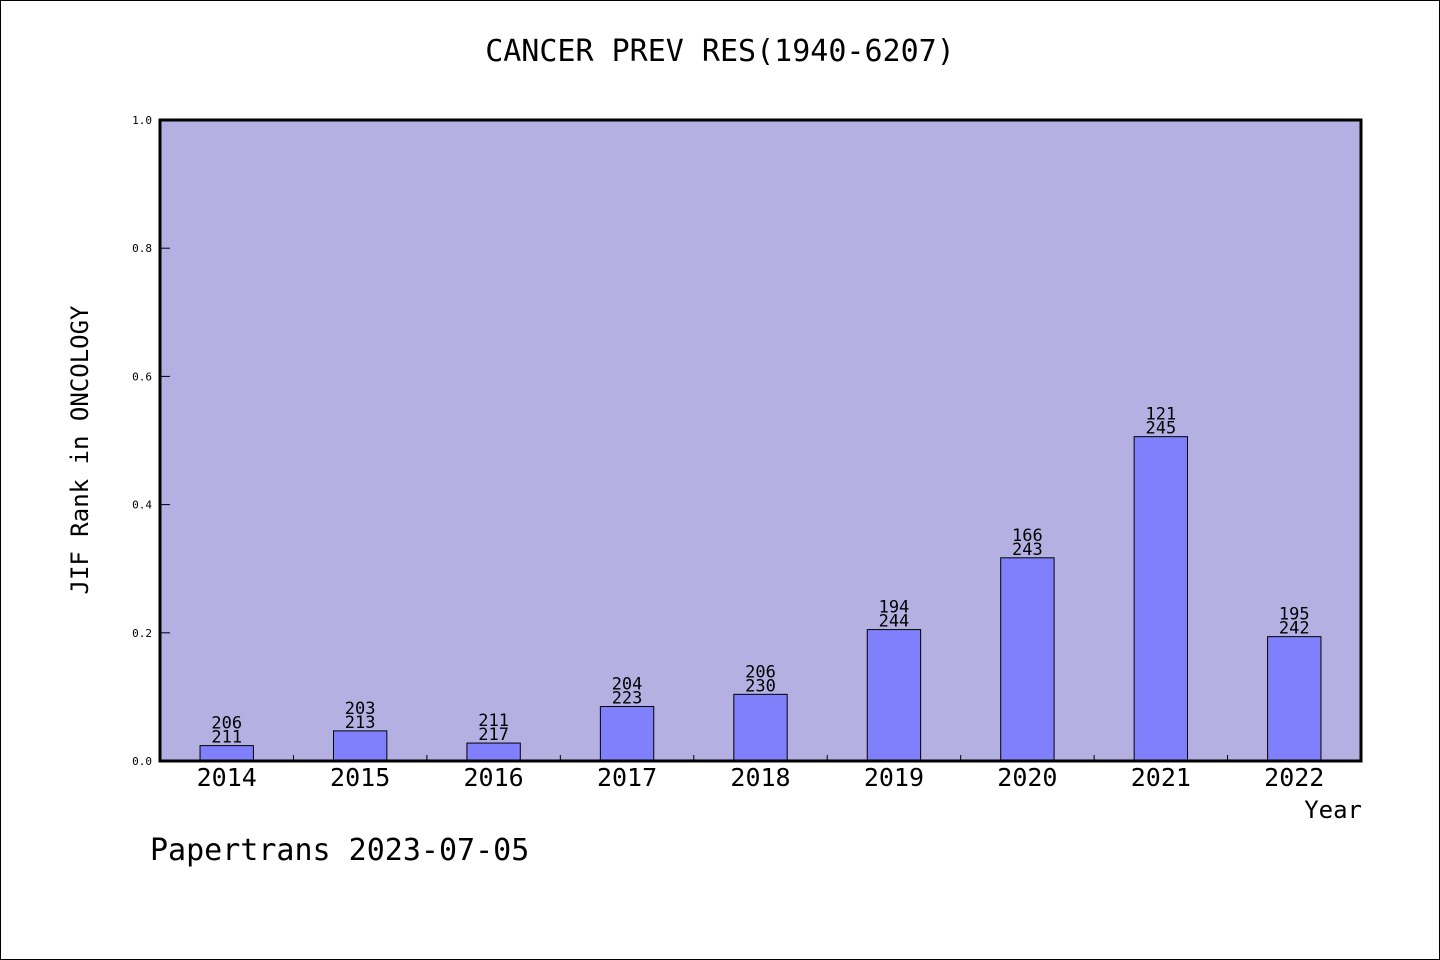 This screenshot has height=960, width=1440. What do you see at coordinates (340, 850) in the screenshot?
I see `footer-credit: Papertrans 2023-07-05` at bounding box center [340, 850].